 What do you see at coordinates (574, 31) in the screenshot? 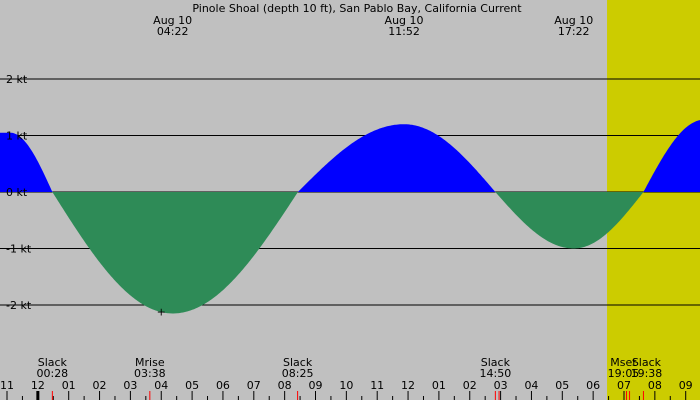
I see `peak-time-label: 17:22` at bounding box center [574, 31].